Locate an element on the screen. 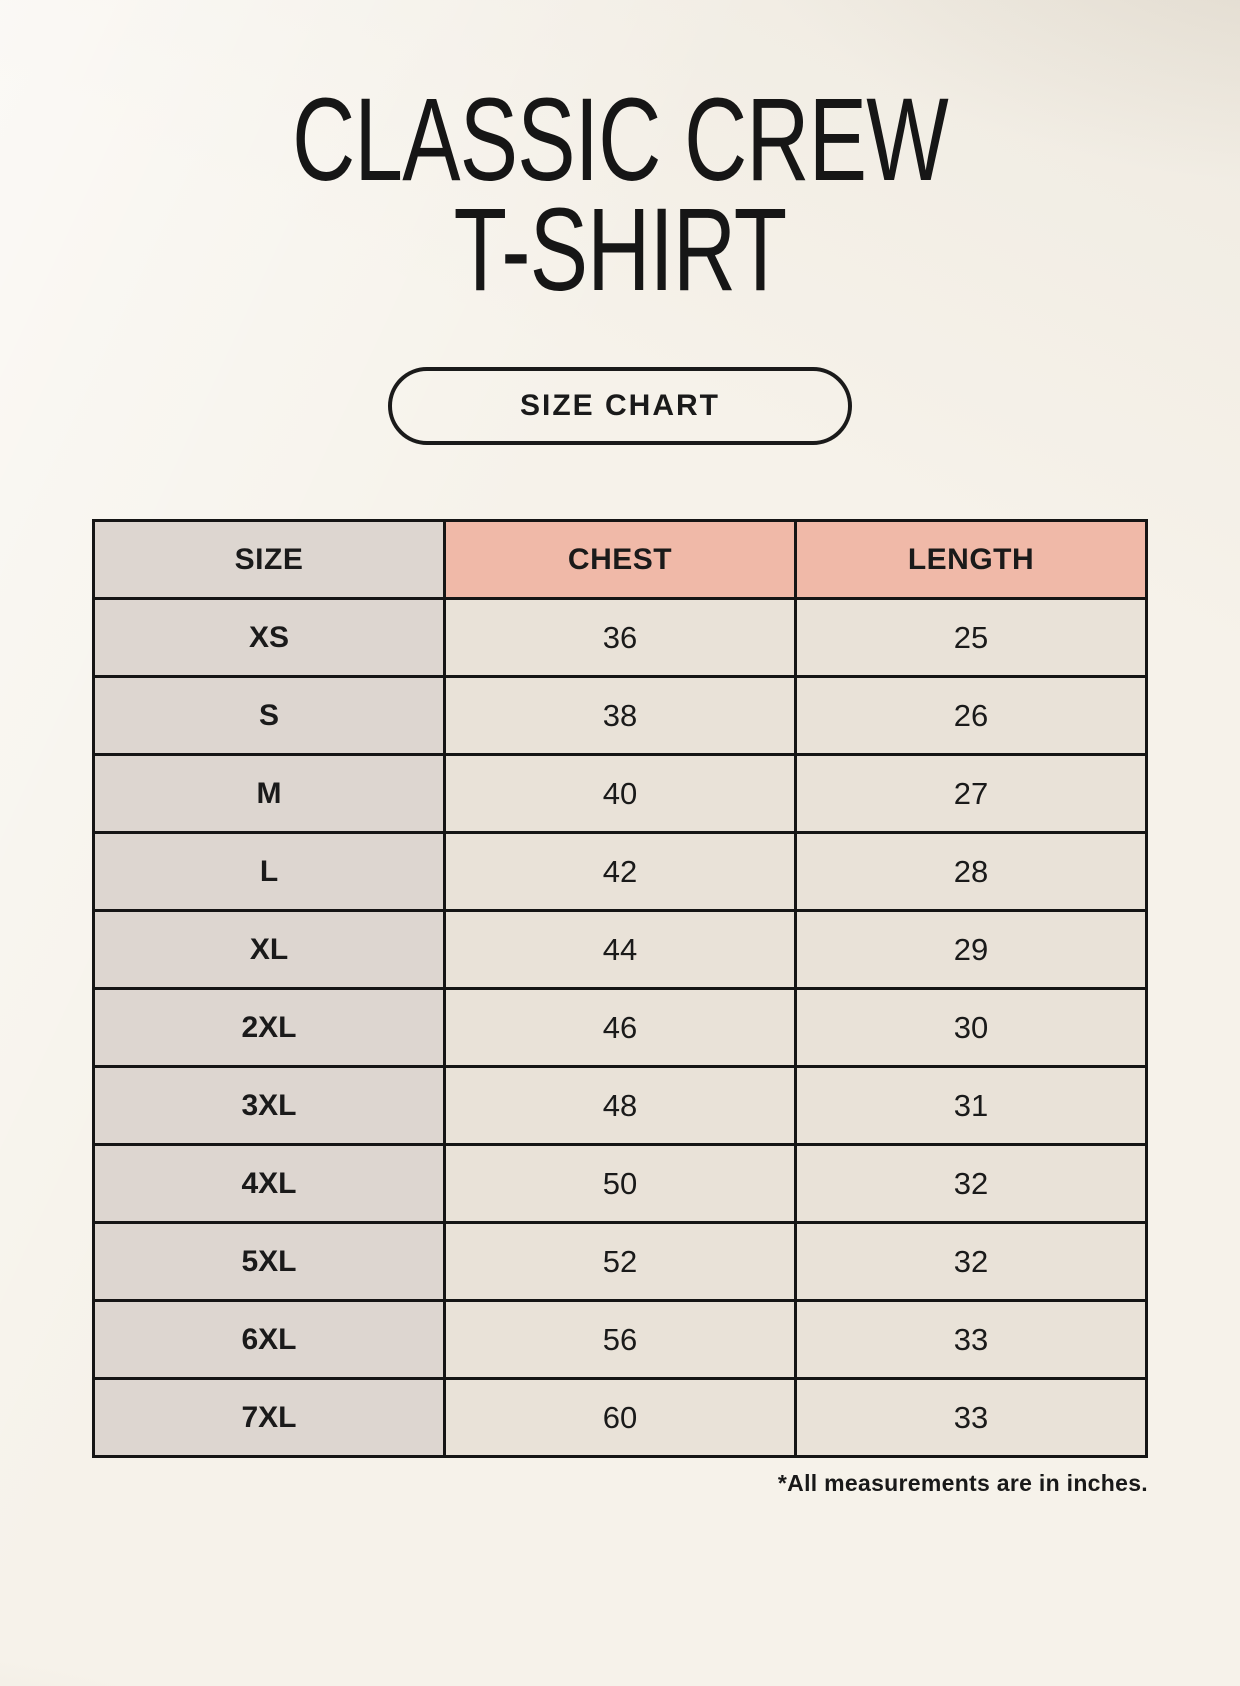 The image size is (1240, 1686). chest-cell: 36 is located at coordinates (620, 638).